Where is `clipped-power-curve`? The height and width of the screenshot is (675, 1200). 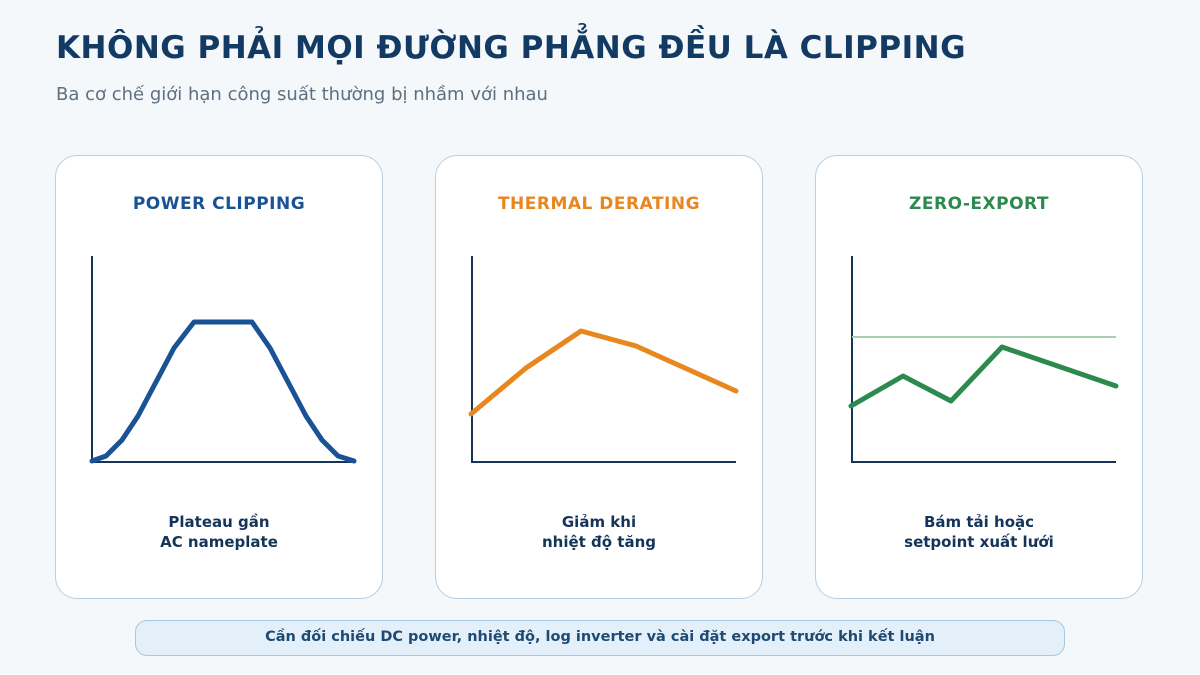 clipped-power-curve is located at coordinates (223, 391).